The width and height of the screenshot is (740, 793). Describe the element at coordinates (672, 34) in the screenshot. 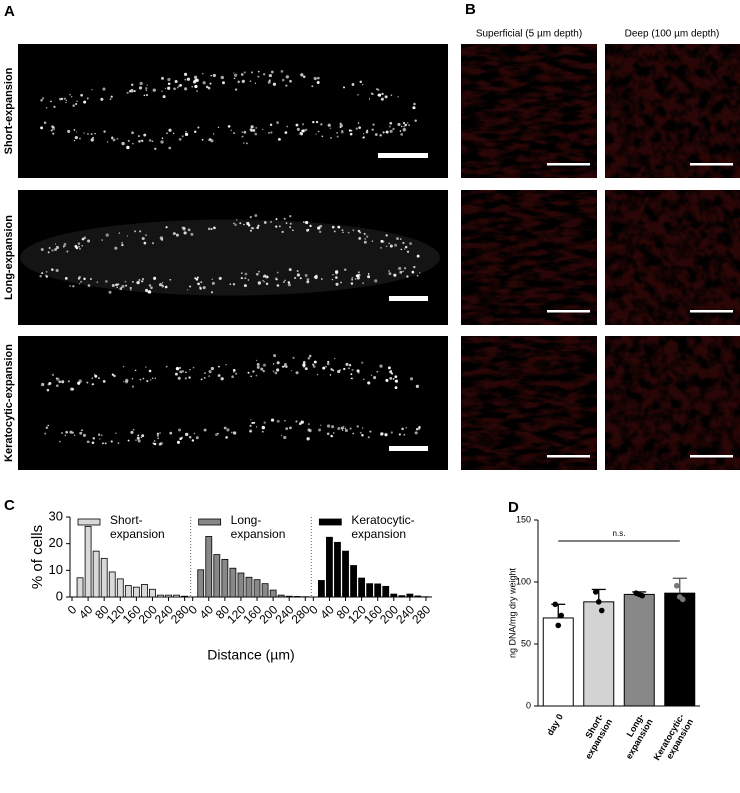

I see `column-label: Deep (100 µm depth)` at that location.